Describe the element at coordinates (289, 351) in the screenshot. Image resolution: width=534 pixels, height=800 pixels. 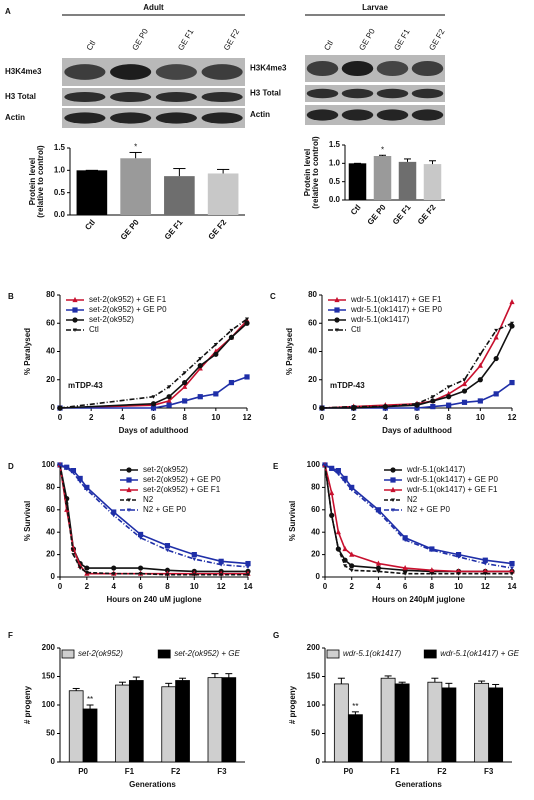
I see `y-axis-label: % Paralysed` at that location.